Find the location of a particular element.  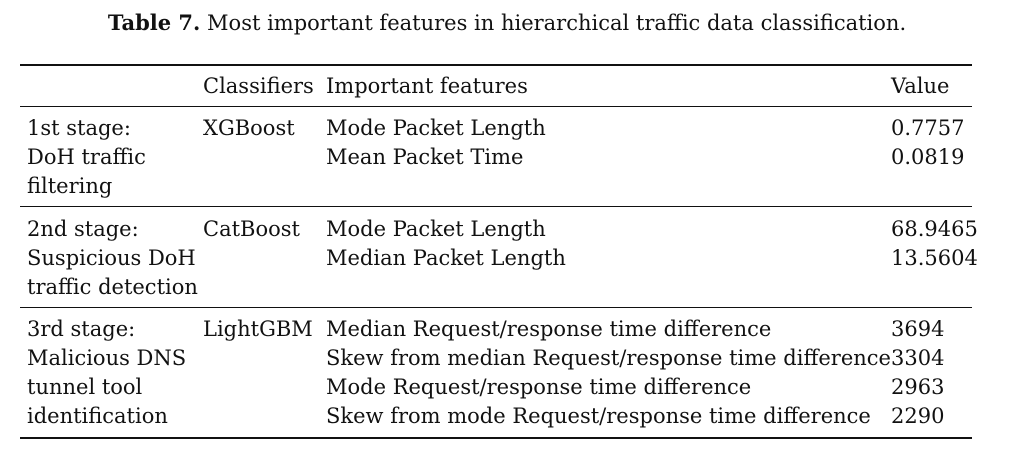

value-cell: 3304 is located at coordinates (918, 358).